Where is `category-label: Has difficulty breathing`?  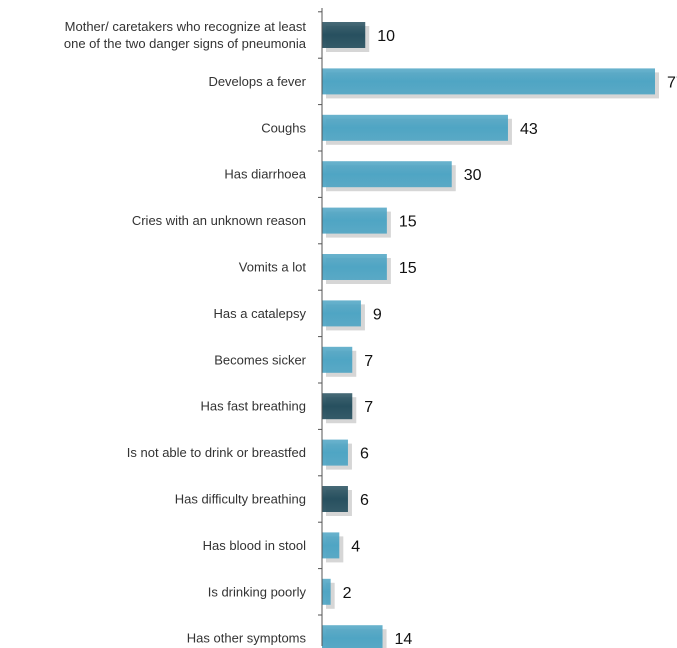 category-label: Has difficulty breathing is located at coordinates (240, 499).